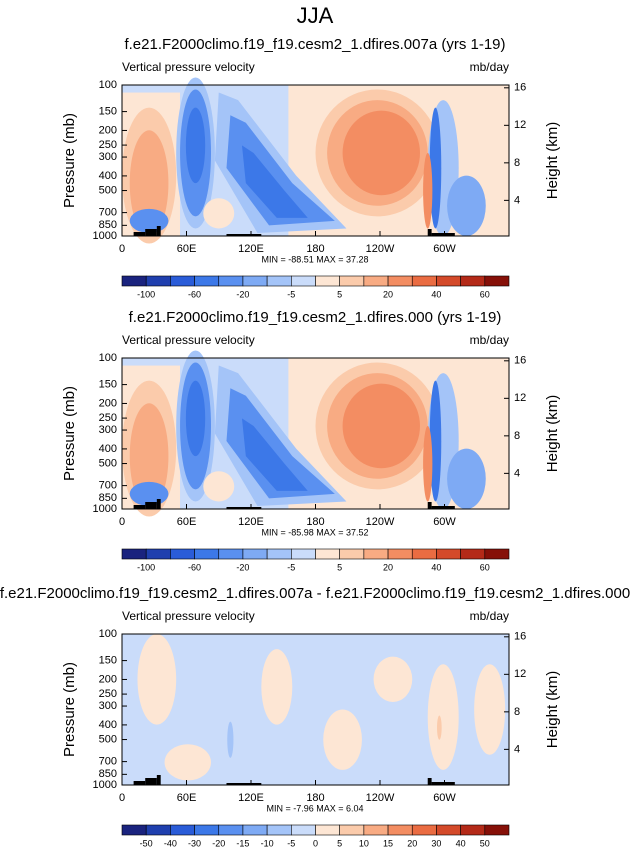  I want to click on y2-tick-label: 16, so click(520, 637).